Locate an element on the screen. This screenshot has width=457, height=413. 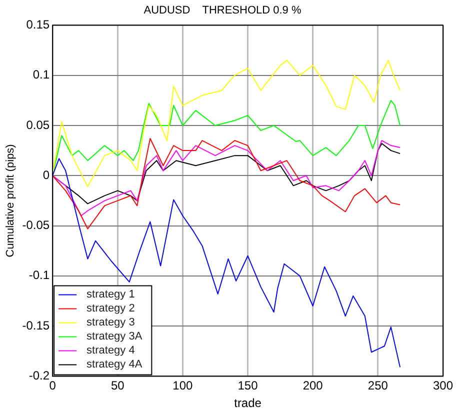
y-tick-label: 0.15 is located at coordinates (38, 25).